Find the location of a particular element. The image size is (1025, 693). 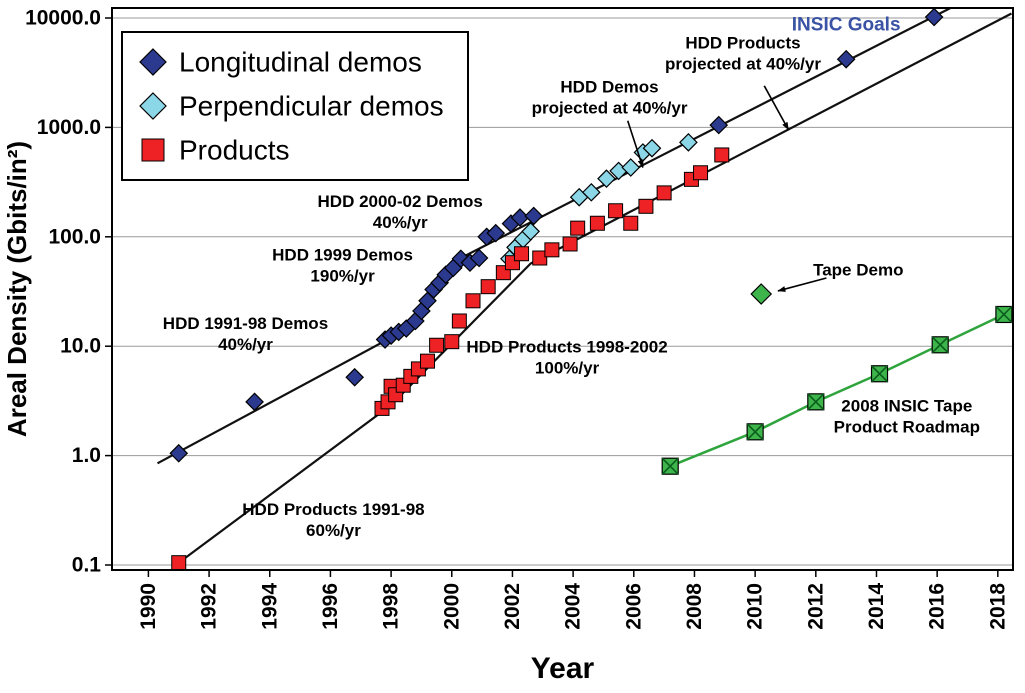

x-tick-label: 1996 is located at coordinates (330, 606).